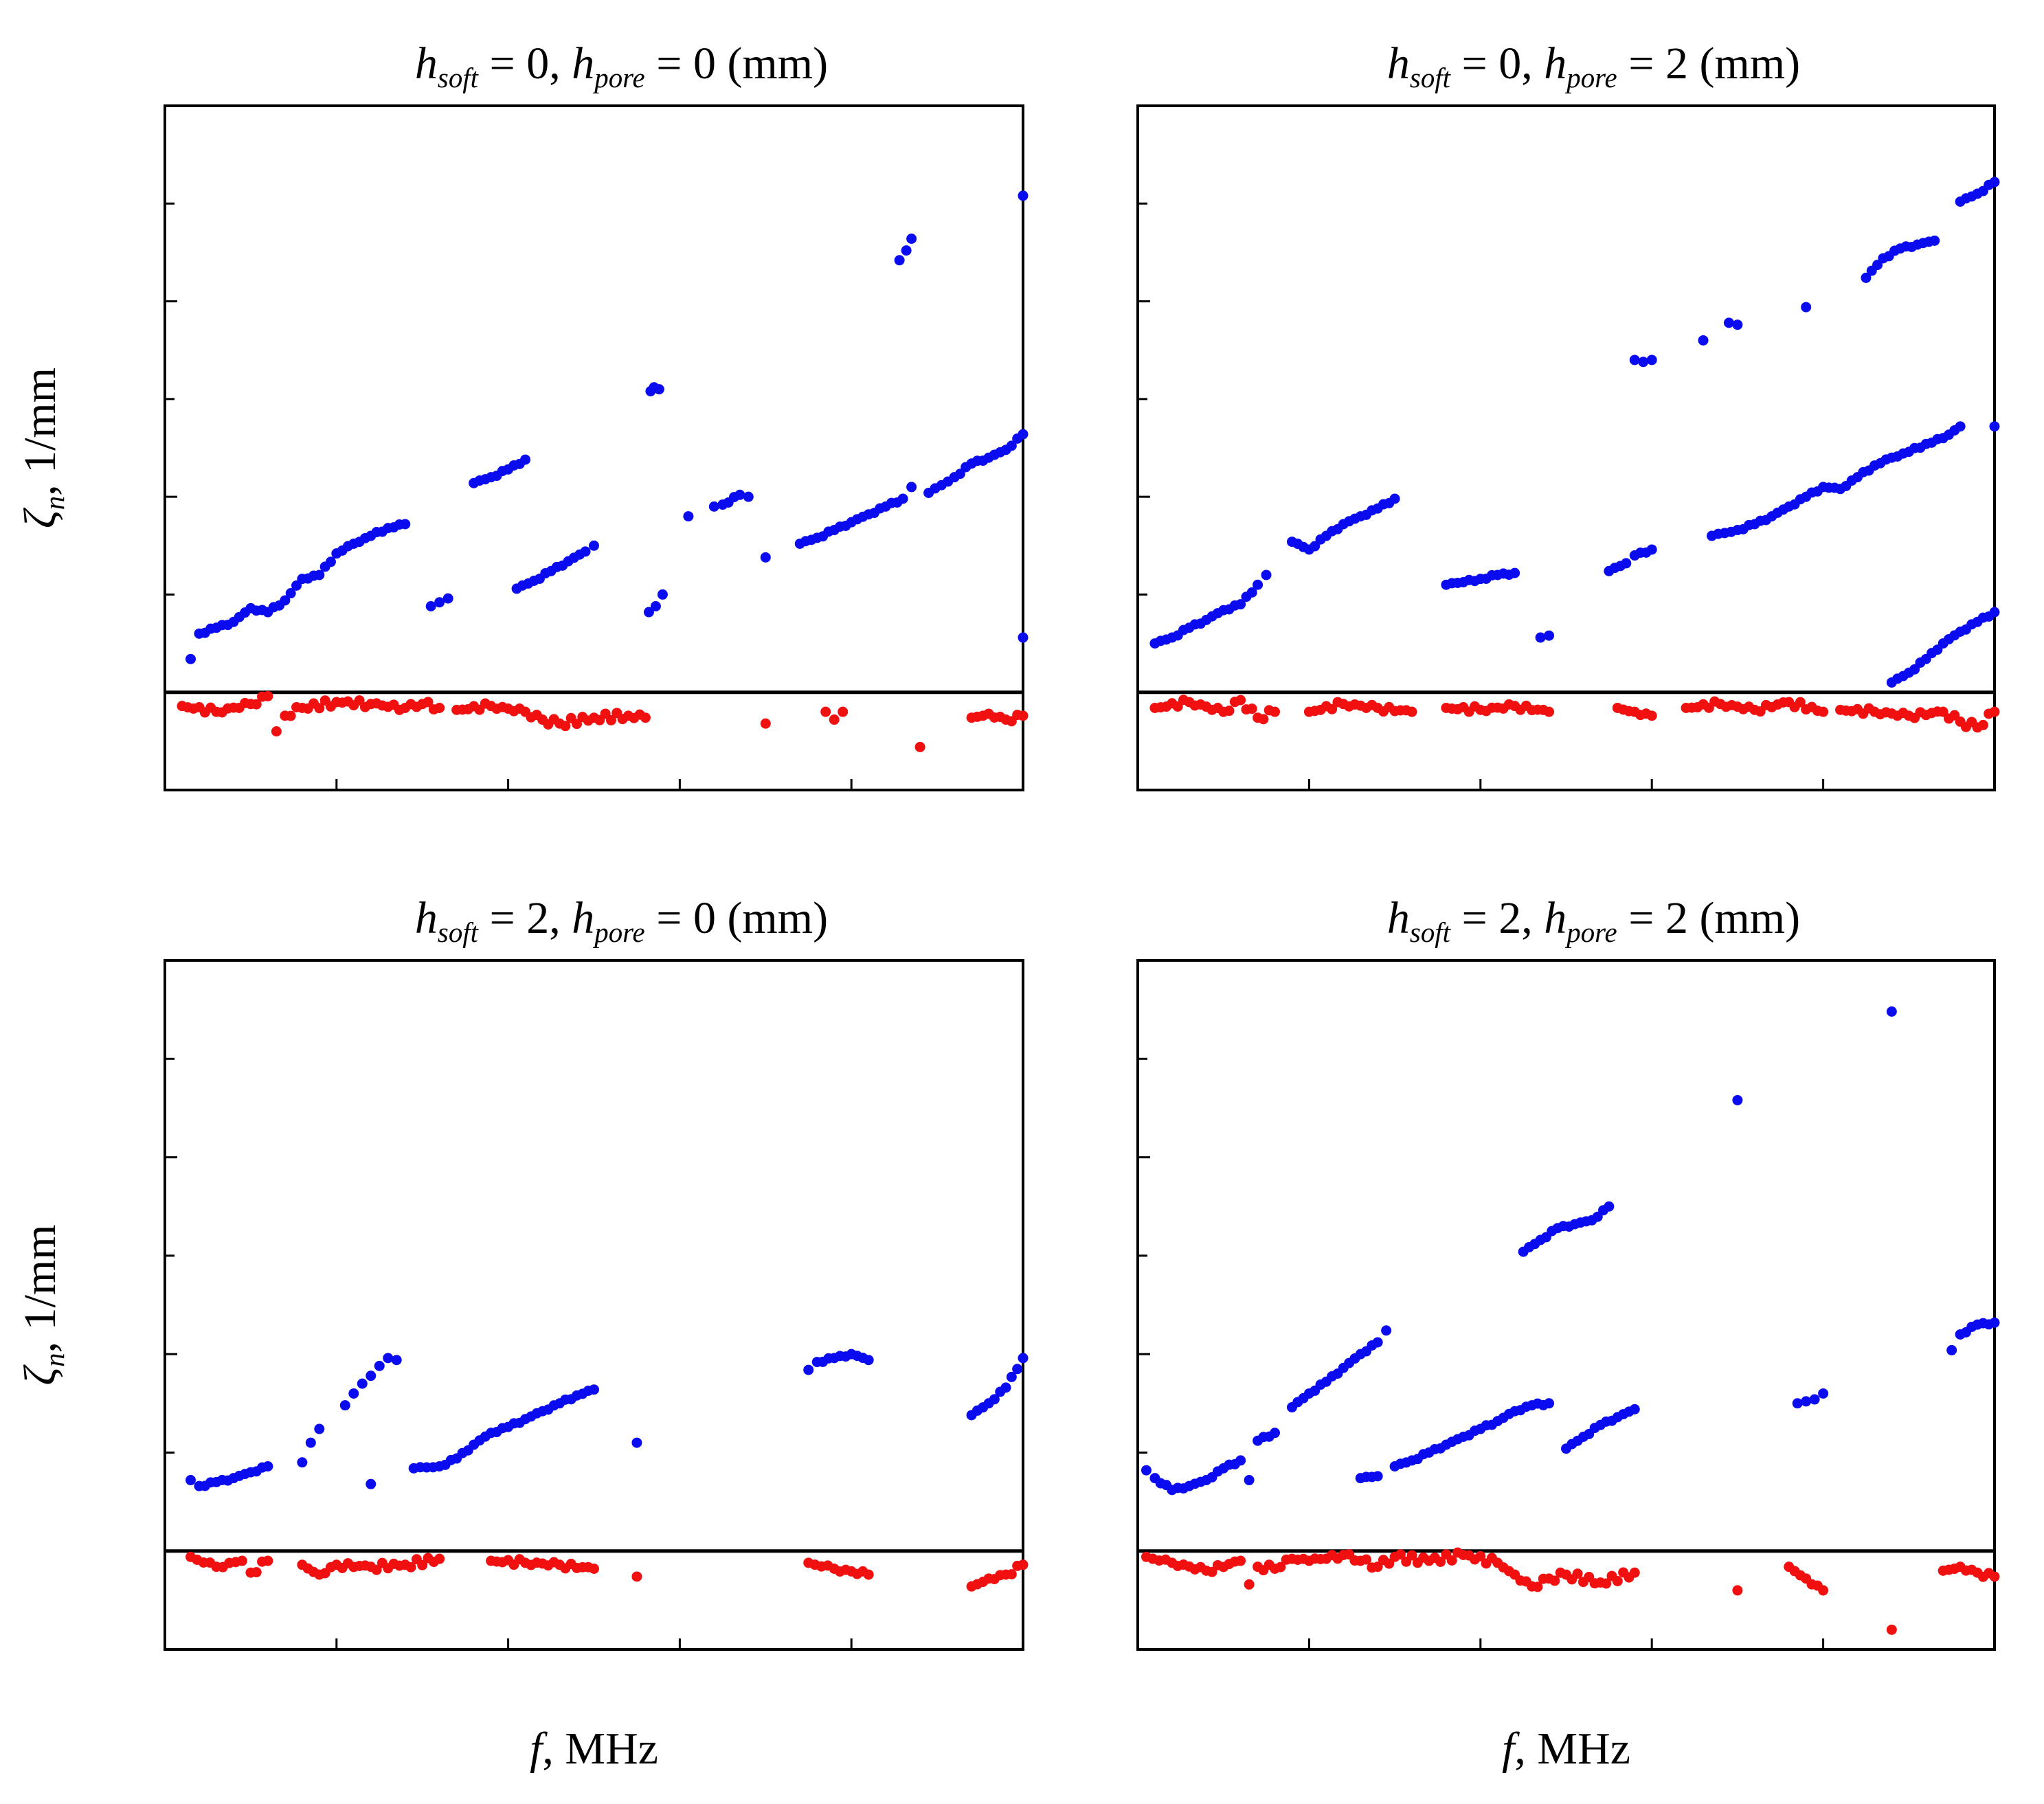  What do you see at coordinates (736, 63) in the screenshot?
I see `title-value: = 0 (mm)` at bounding box center [736, 63].